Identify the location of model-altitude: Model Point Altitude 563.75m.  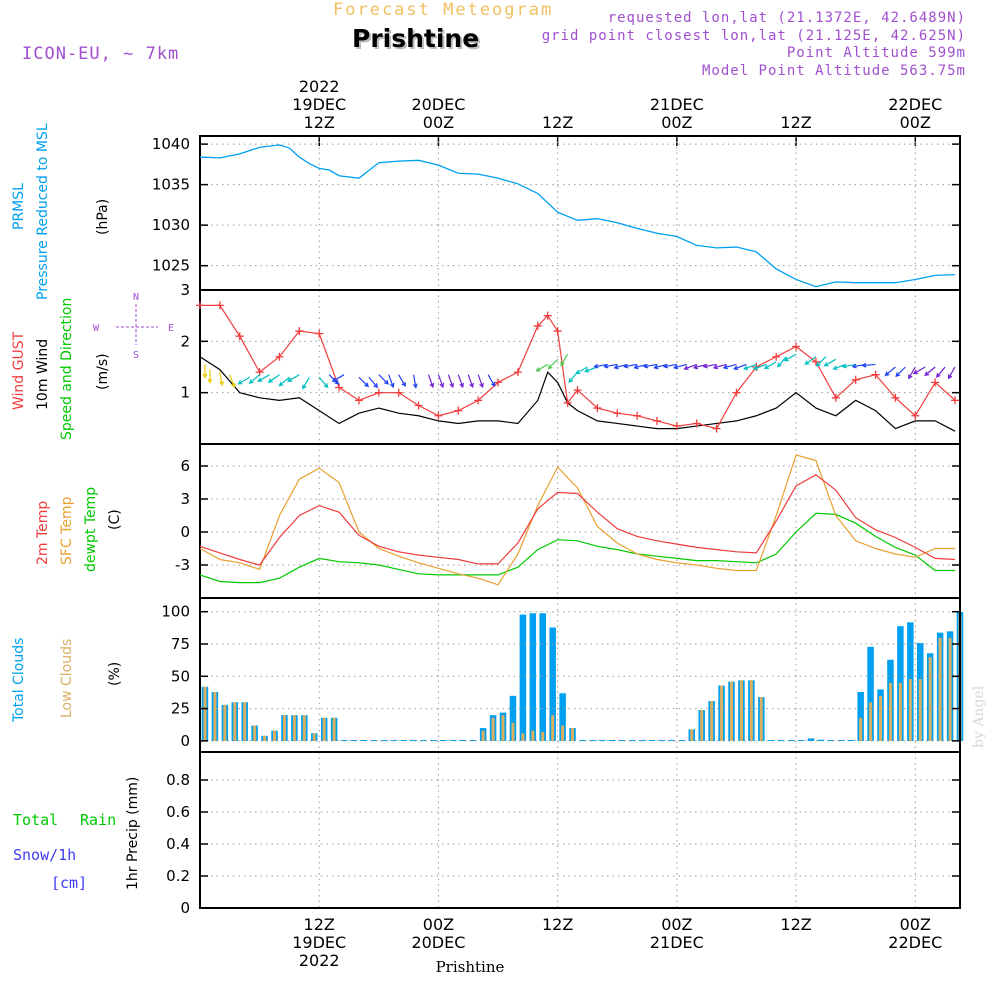
(833, 71).